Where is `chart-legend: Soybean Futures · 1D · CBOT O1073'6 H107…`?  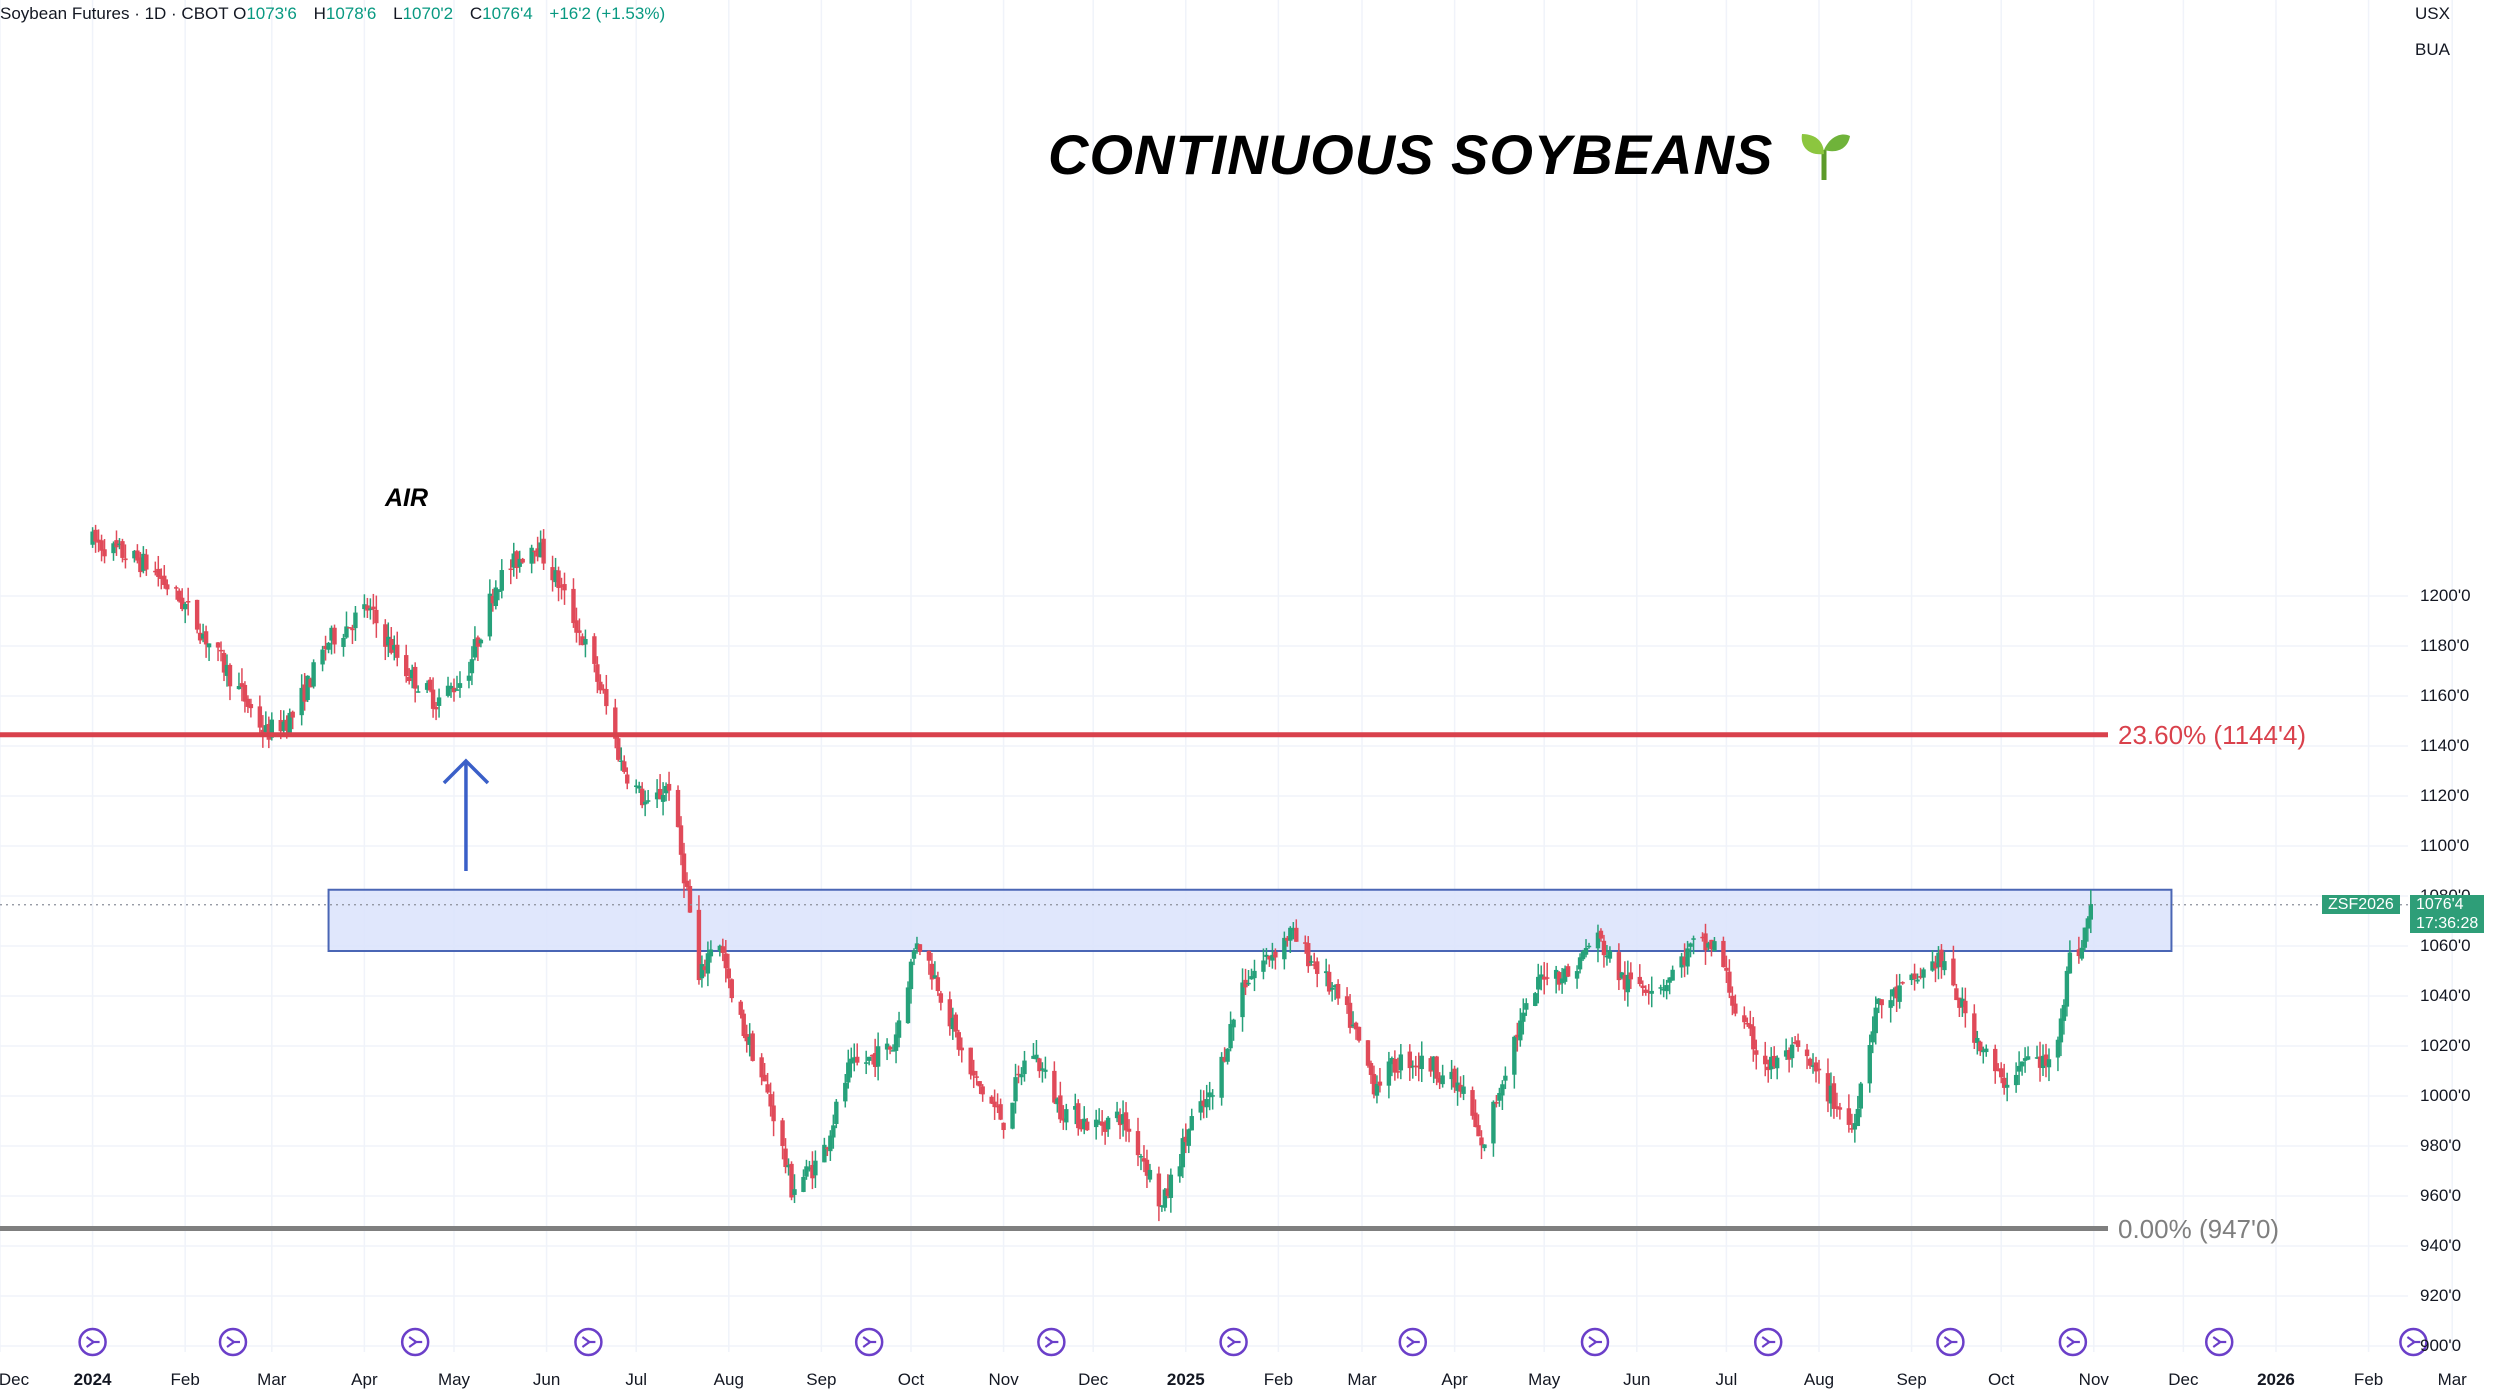 chart-legend: Soybean Futures · 1D · CBOT O1073'6 H107… is located at coordinates (332, 14).